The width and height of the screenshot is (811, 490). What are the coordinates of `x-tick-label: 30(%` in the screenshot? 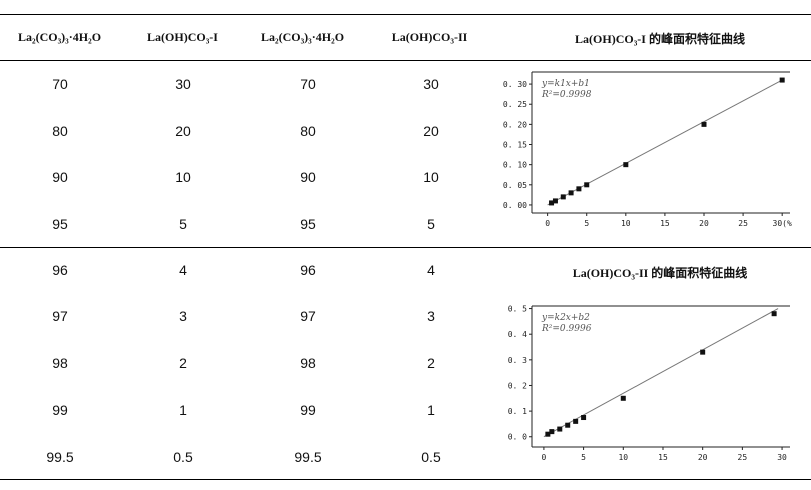 It's located at (782, 223).